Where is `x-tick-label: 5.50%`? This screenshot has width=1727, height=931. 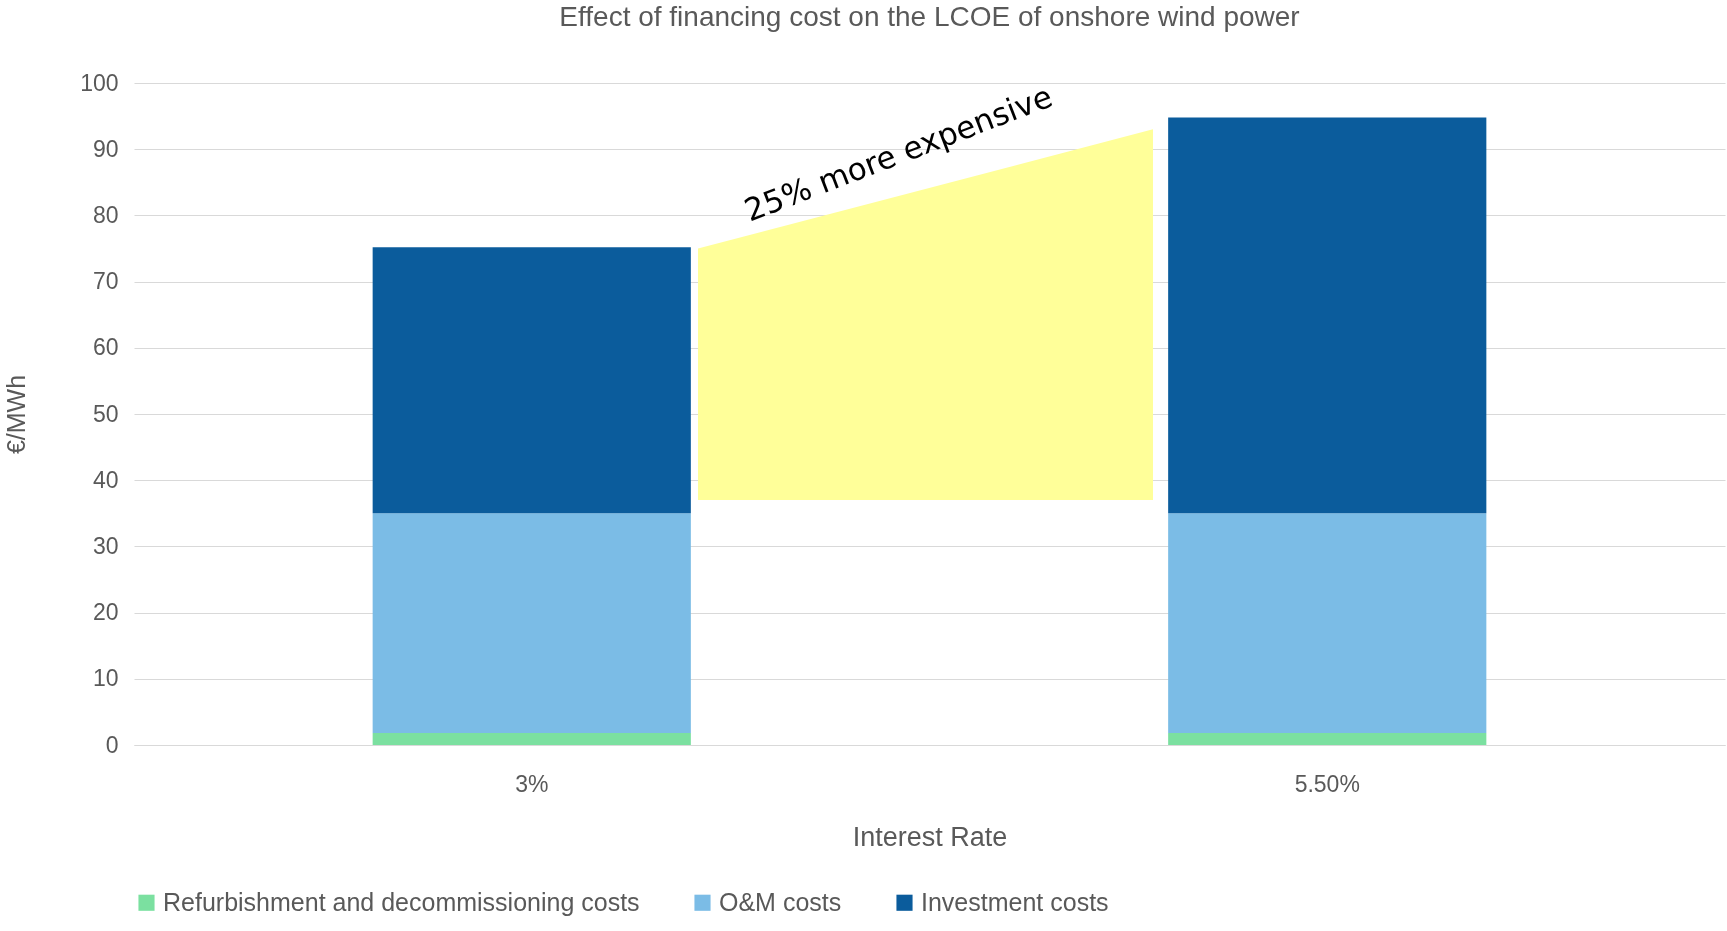 x-tick-label: 5.50% is located at coordinates (1327, 783).